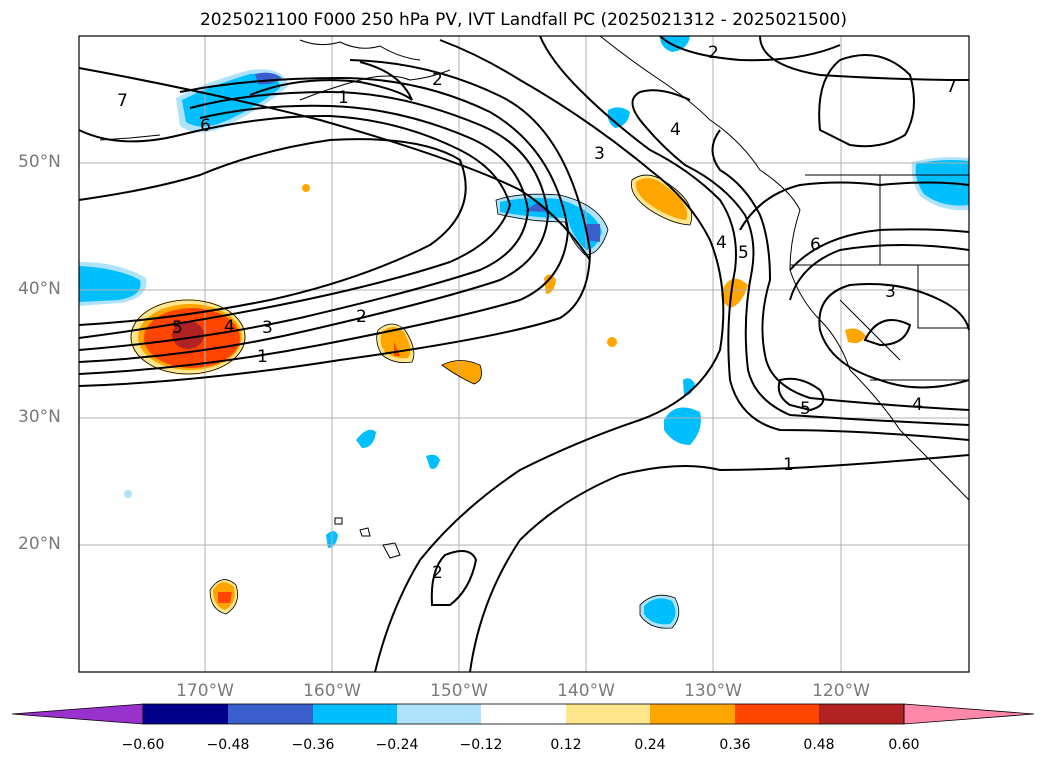 The image size is (1047, 765). Describe the element at coordinates (459, 691) in the screenshot. I see `lon-label: 150°W` at that location.